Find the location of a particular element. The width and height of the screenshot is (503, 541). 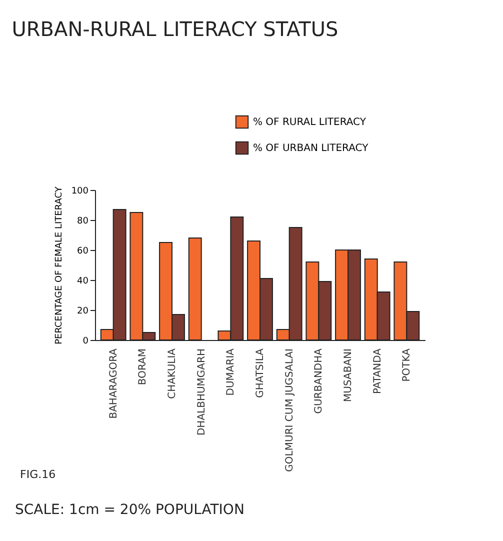

x-tick-label: MUSABANI is located at coordinates (348, 375).